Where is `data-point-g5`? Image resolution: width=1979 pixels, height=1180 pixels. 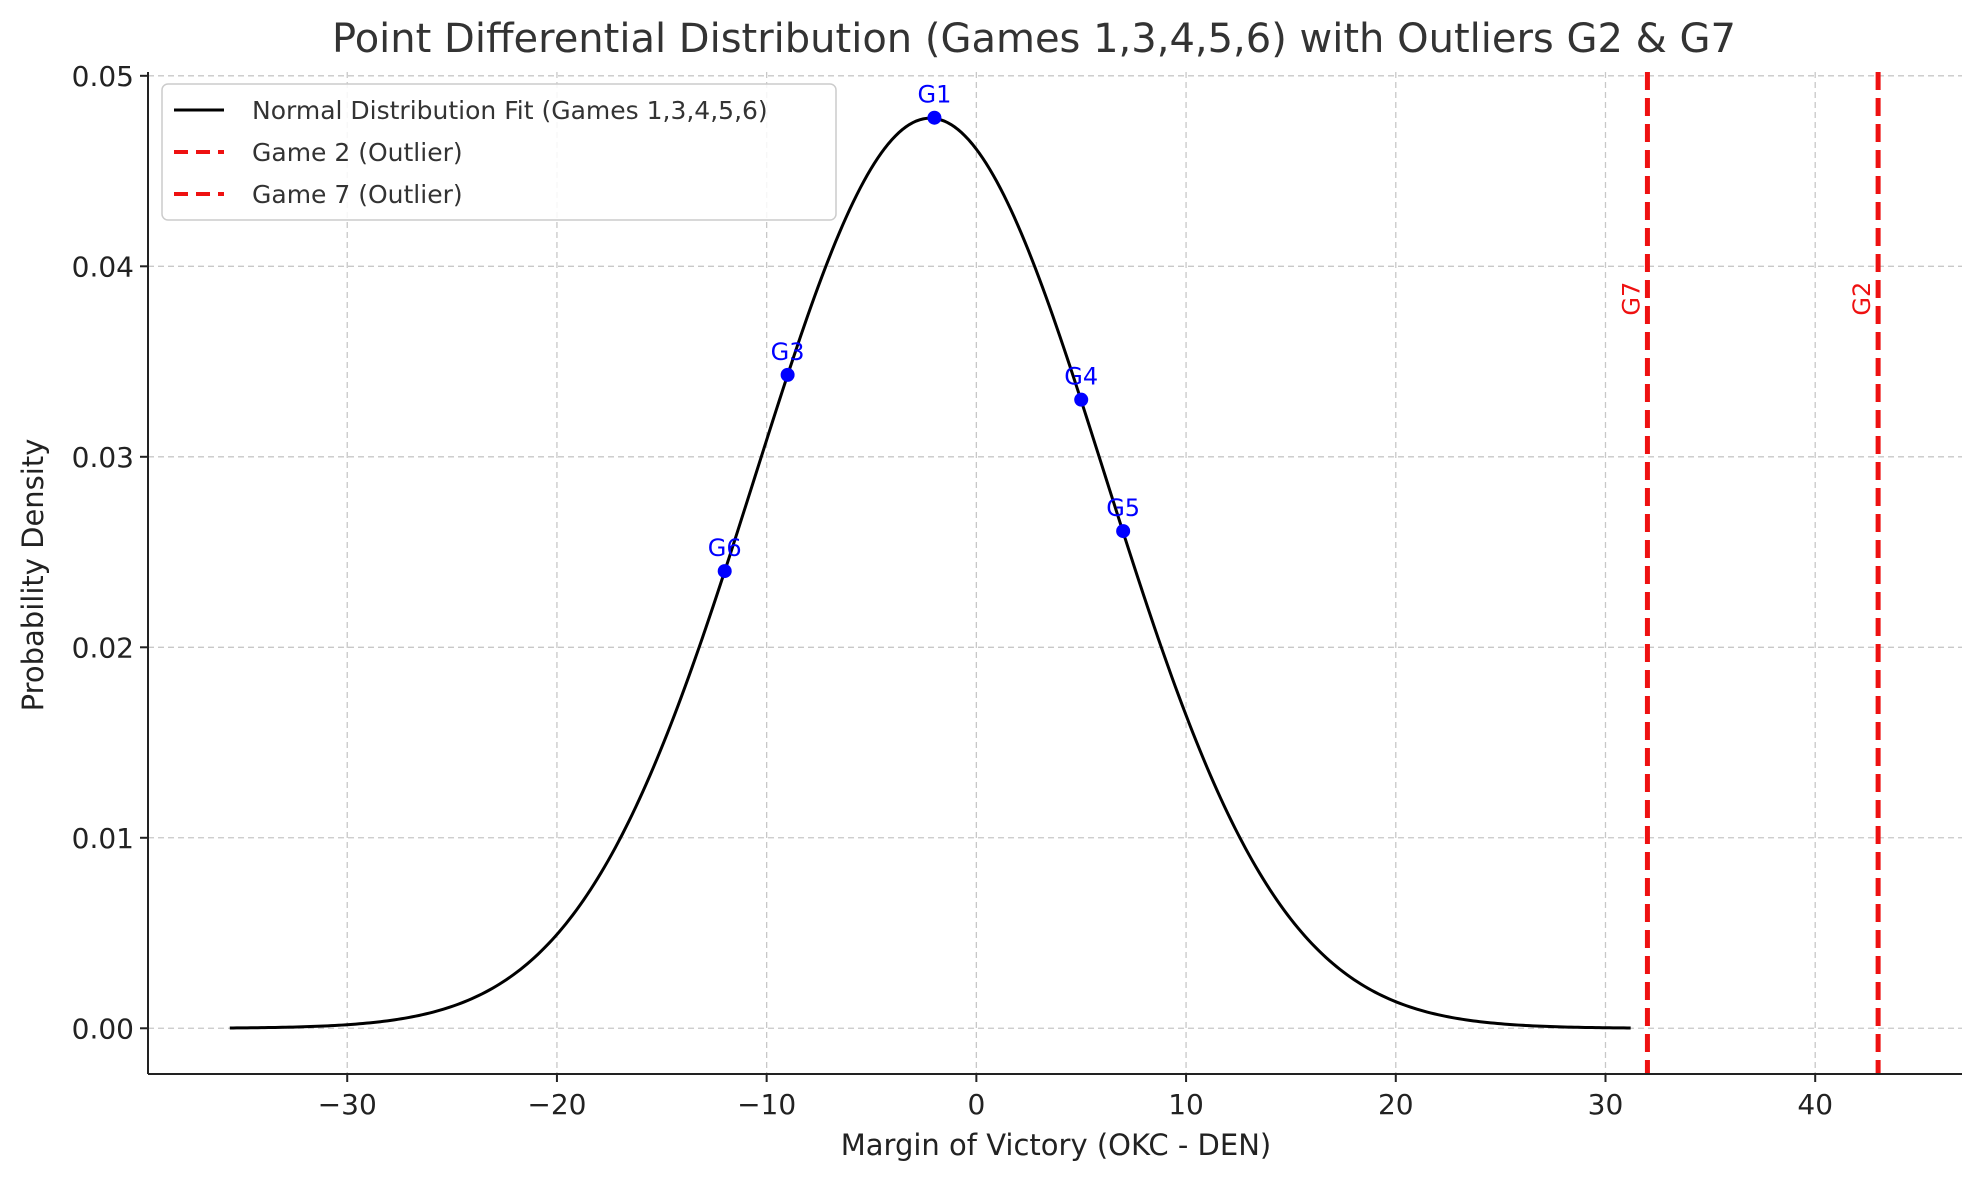 data-point-g5 is located at coordinates (1123, 531).